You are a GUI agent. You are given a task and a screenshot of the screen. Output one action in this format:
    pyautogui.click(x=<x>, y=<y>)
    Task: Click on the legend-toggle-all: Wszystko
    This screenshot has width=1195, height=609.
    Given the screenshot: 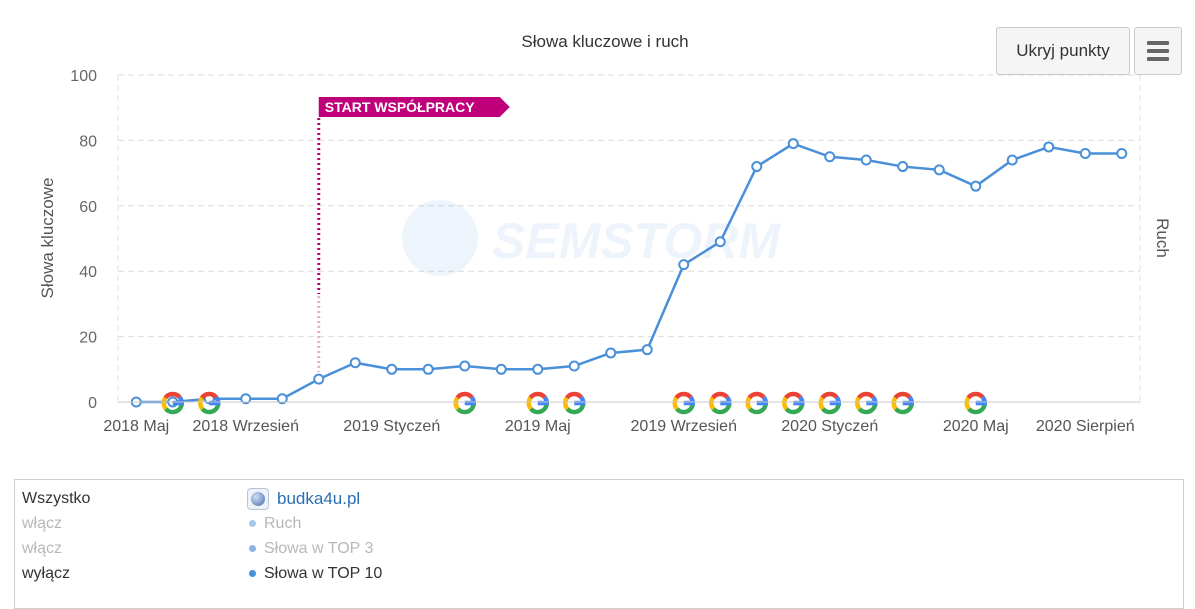 What is the action you would take?
    pyautogui.click(x=56, y=498)
    